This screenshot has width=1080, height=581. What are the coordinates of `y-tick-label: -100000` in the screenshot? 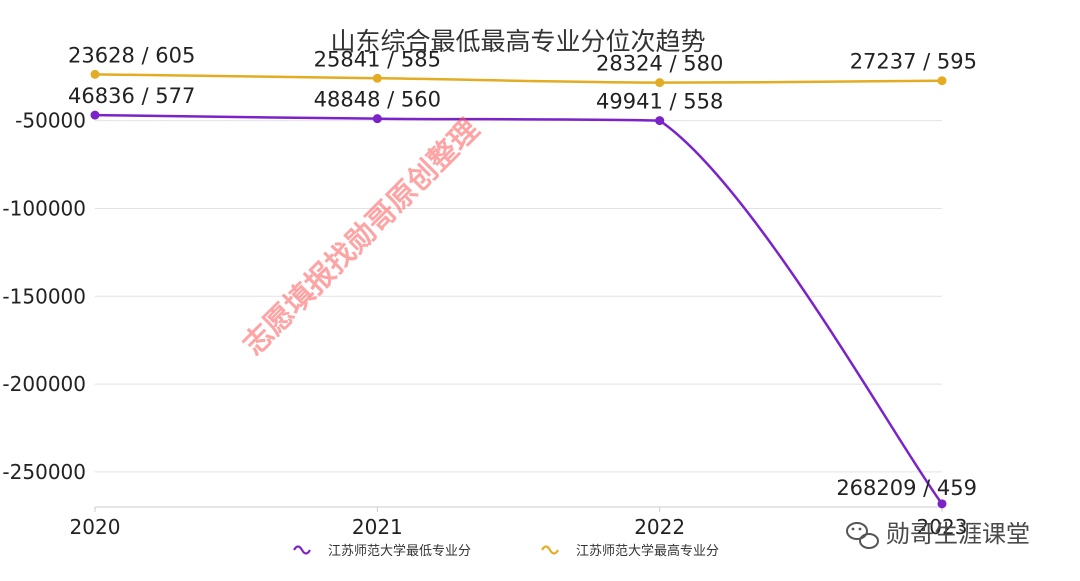 It's located at (44, 208).